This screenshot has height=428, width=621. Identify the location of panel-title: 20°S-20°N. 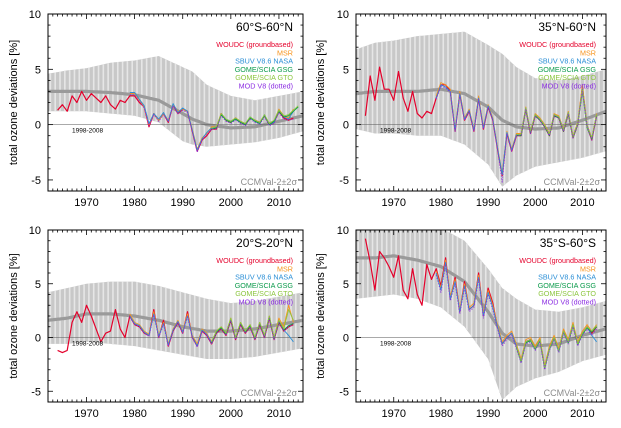
(264, 243).